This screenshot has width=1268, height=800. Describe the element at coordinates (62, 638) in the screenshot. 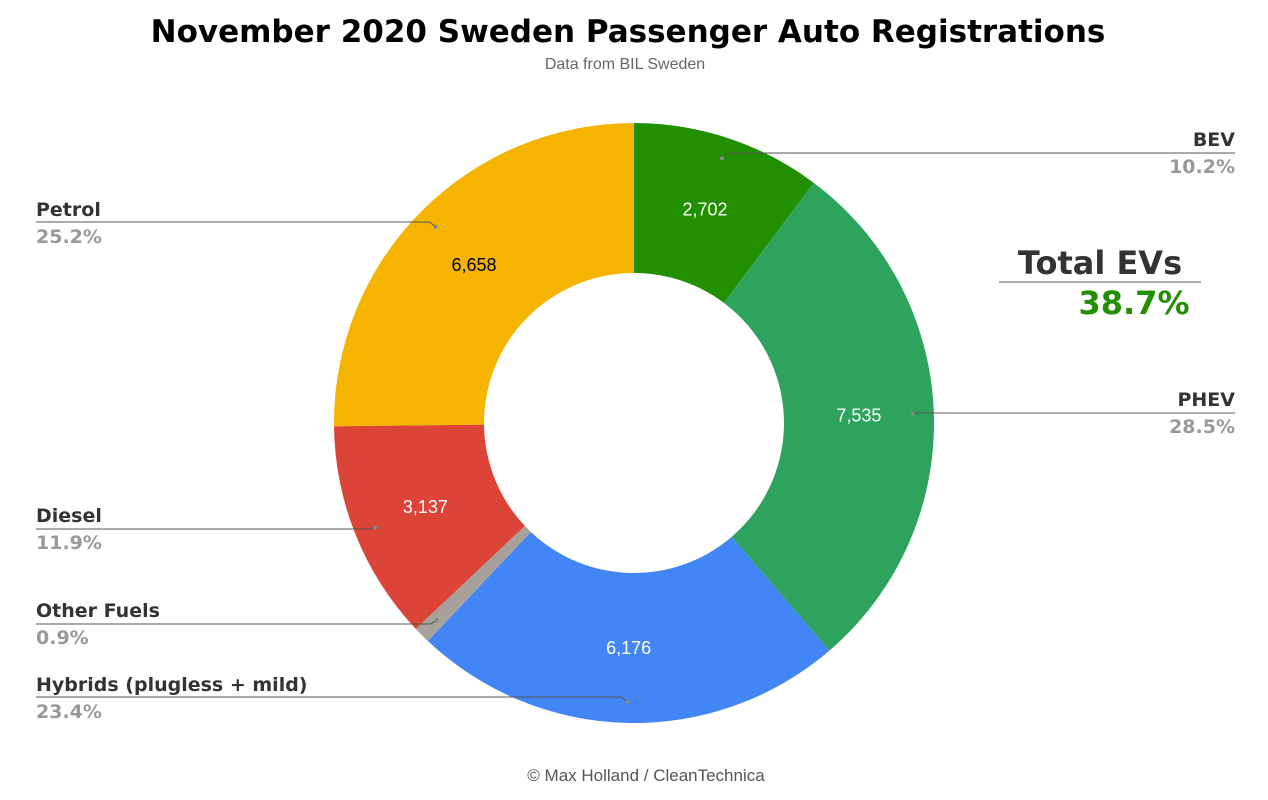

I see `percent-label-other-fuels: 0.9%` at that location.